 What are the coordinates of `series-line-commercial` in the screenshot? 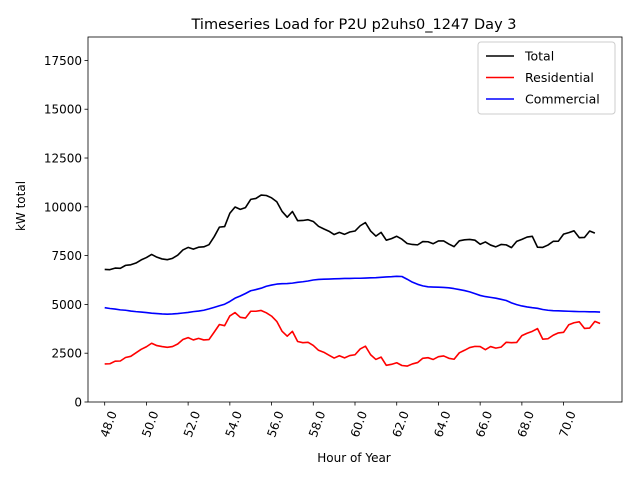 It's located at (352, 295).